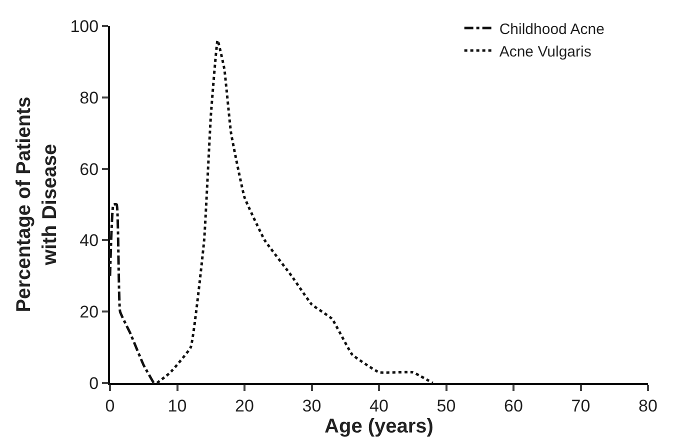 This screenshot has height=445, width=680. Describe the element at coordinates (84, 26) in the screenshot. I see `y-tick-label: 100` at that location.